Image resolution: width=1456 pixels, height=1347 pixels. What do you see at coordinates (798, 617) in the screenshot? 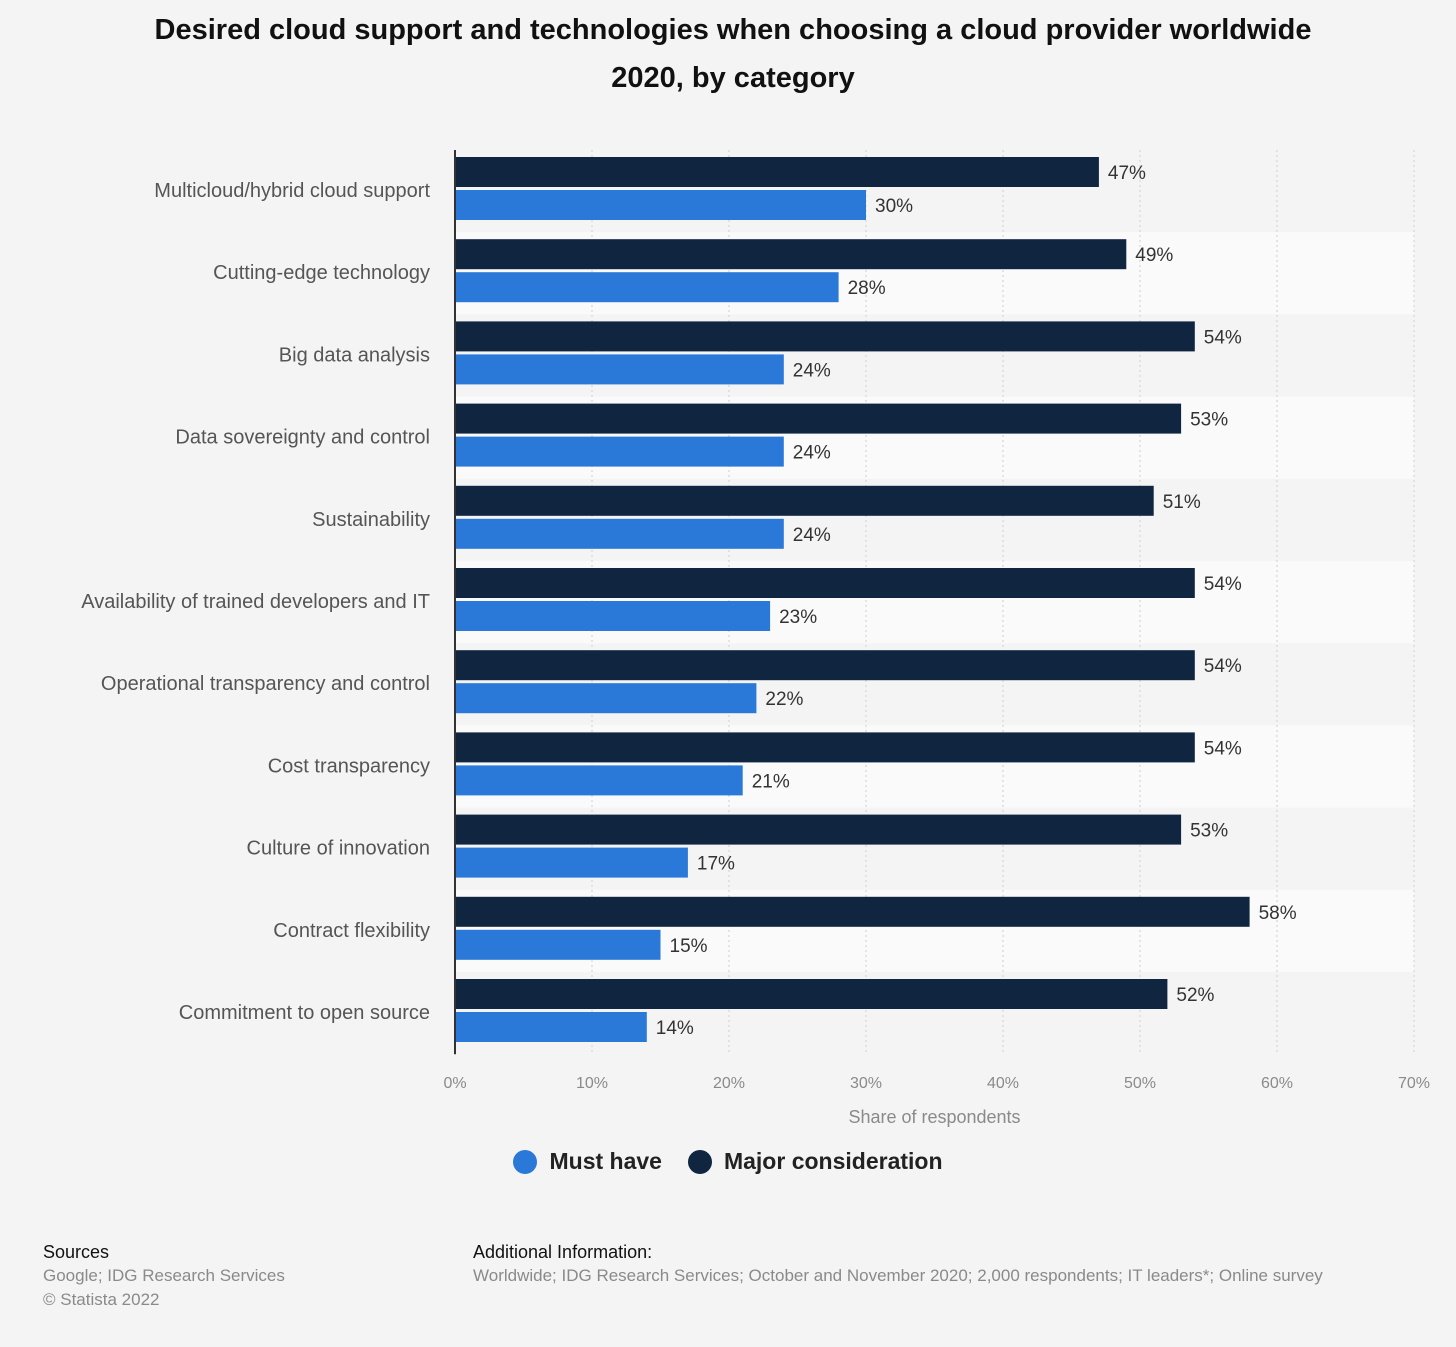
I see `data-label-must-have: 23%` at bounding box center [798, 617].